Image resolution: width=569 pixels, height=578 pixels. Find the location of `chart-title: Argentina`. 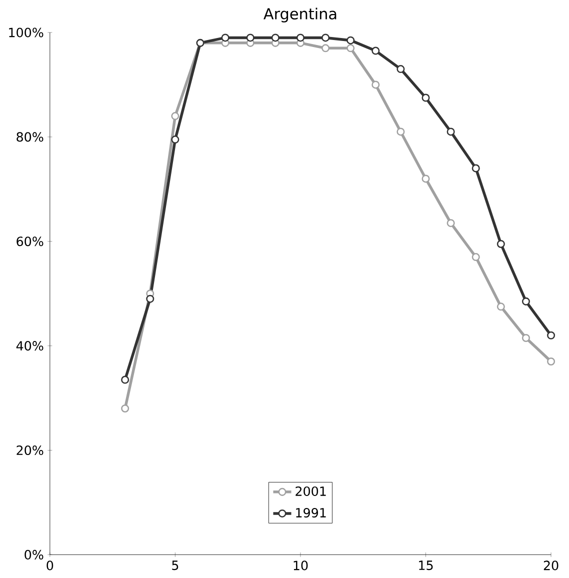

chart-title: Argentina is located at coordinates (300, 15).